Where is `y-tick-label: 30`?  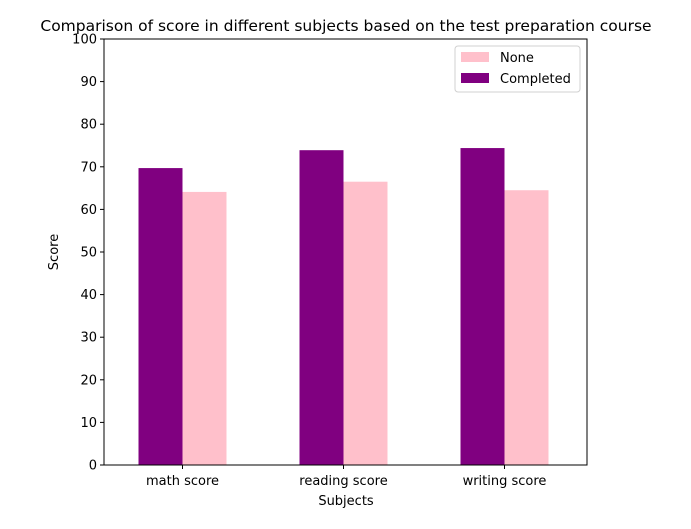
y-tick-label: 30 is located at coordinates (88, 338).